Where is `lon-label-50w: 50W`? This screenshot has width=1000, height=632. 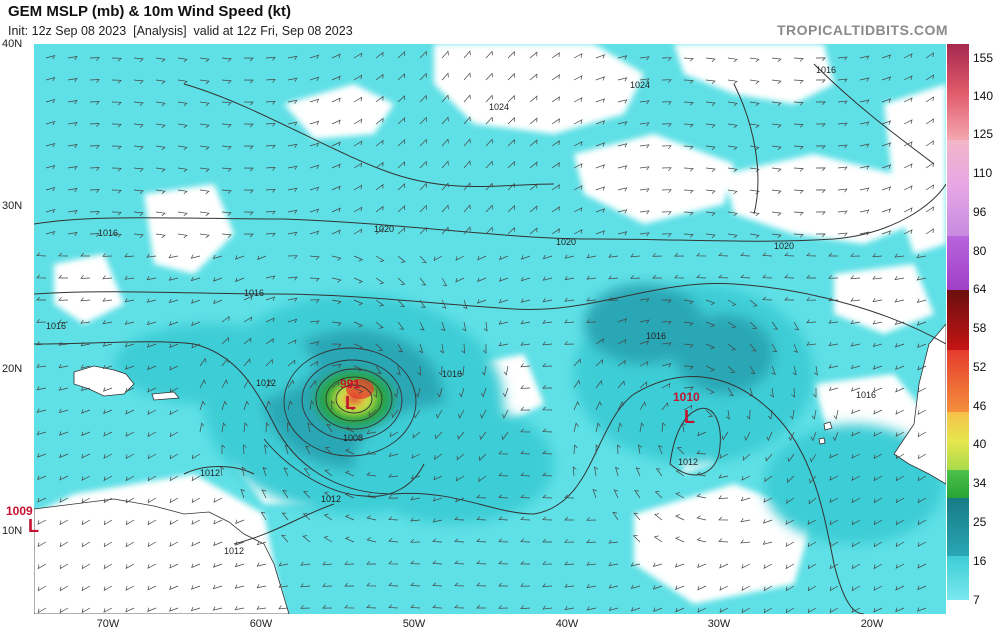 lon-label-50w: 50W is located at coordinates (414, 624).